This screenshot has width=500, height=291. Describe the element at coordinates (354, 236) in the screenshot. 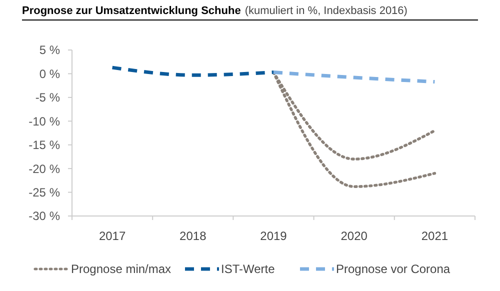

I see `x-tick-label: 2020` at that location.